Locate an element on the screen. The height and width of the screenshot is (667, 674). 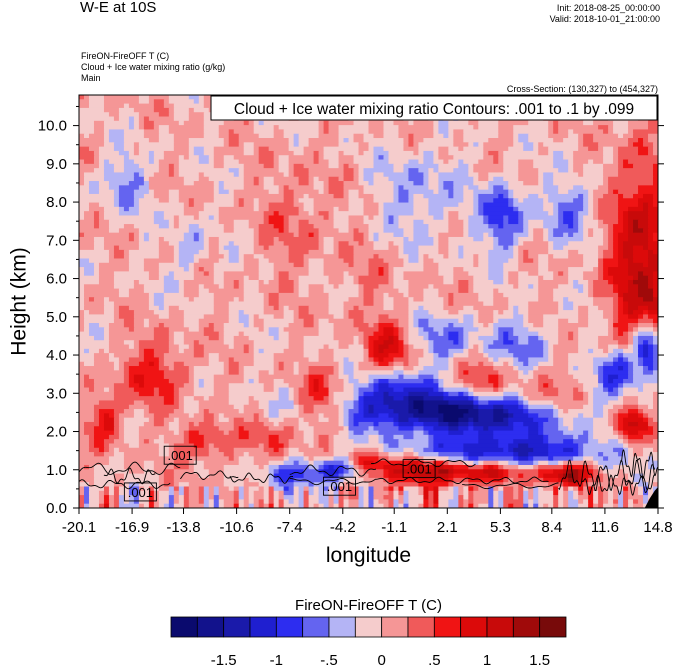
contour-label-box is located at coordinates (339, 486).